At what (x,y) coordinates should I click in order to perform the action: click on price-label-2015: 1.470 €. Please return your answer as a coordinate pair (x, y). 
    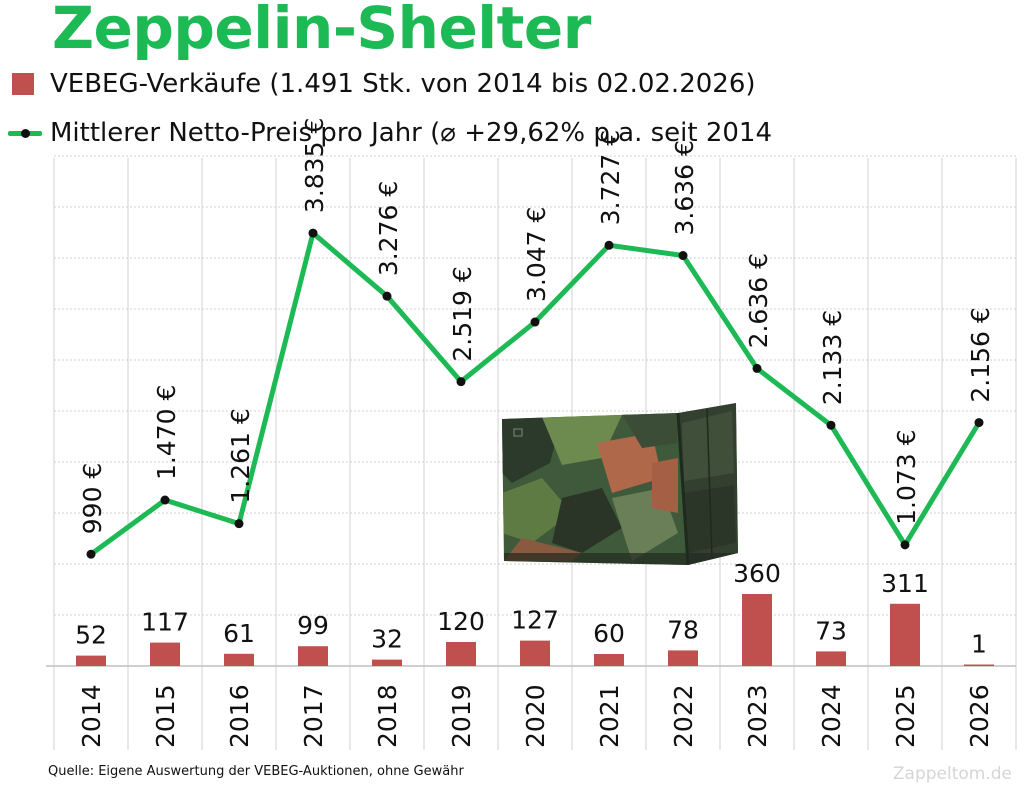
    Looking at the image, I should click on (166, 432).